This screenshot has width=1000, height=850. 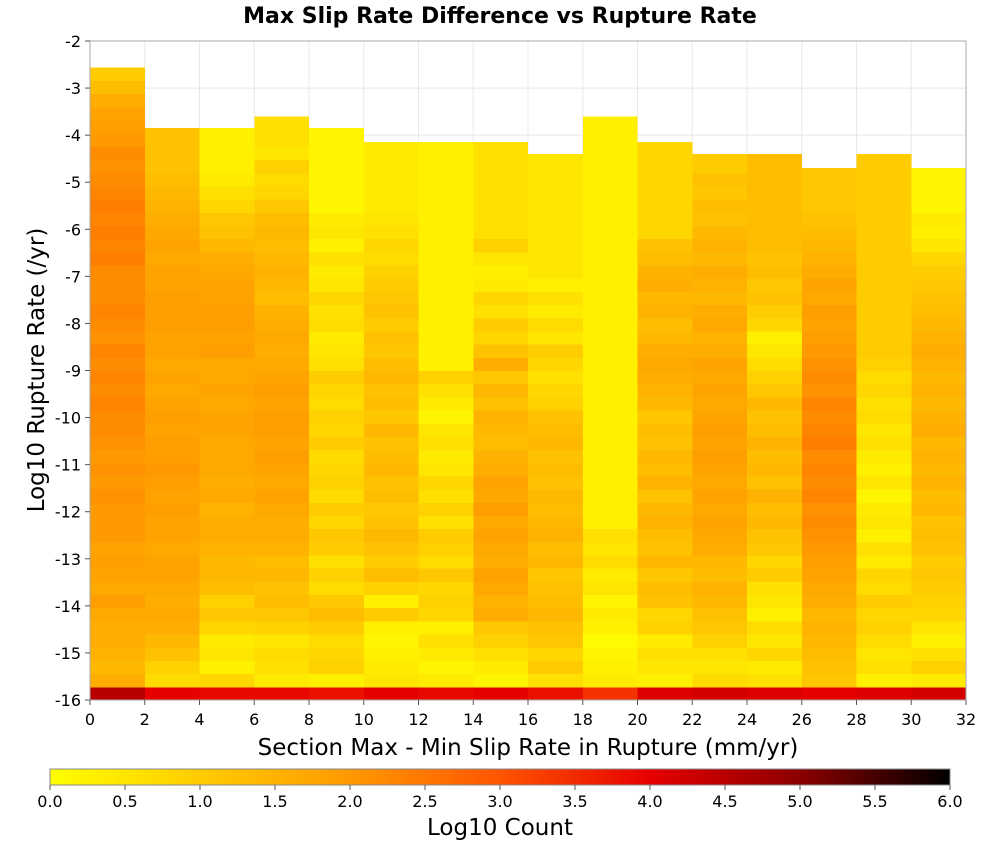 What do you see at coordinates (73, 323) in the screenshot?
I see `y-tick-label: -8` at bounding box center [73, 323].